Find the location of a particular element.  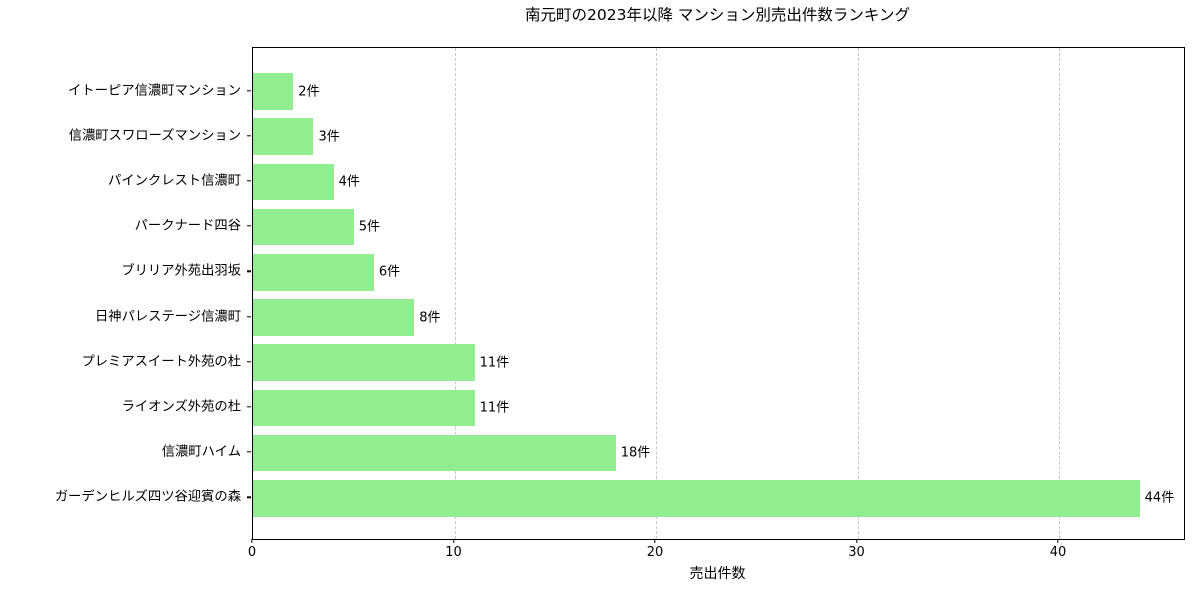

x-tick-label: 40 is located at coordinates (1058, 552).